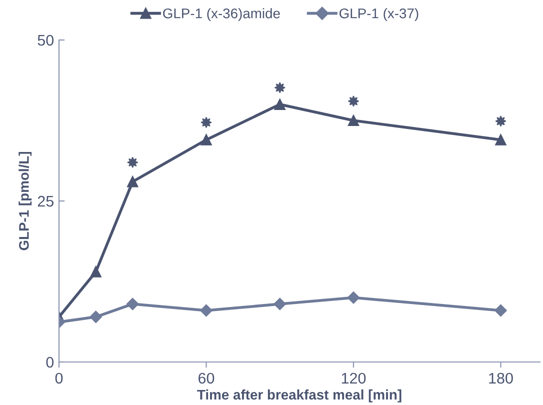 The height and width of the screenshot is (405, 543). Describe the element at coordinates (46, 40) in the screenshot. I see `y-tick-label: 50` at that location.